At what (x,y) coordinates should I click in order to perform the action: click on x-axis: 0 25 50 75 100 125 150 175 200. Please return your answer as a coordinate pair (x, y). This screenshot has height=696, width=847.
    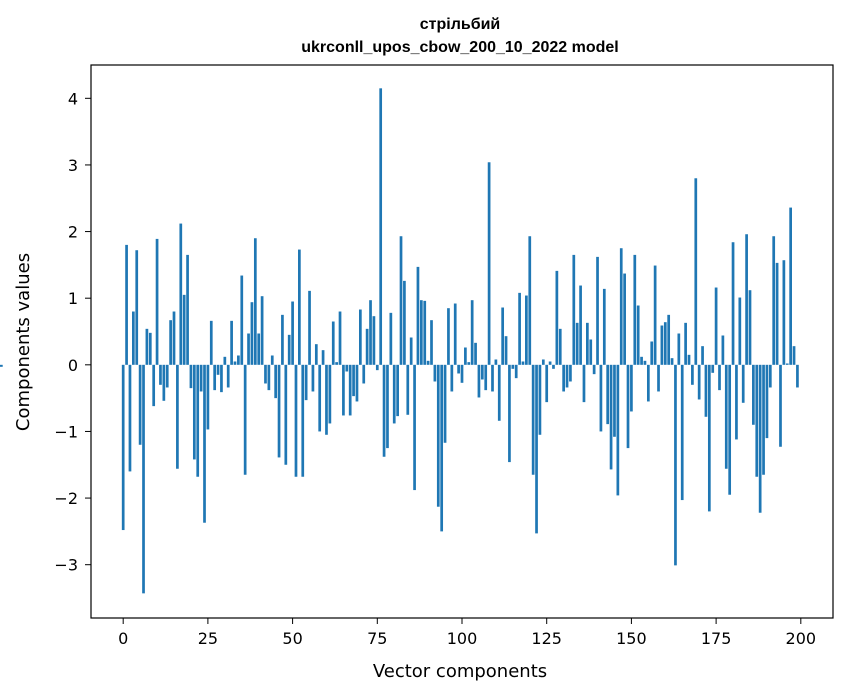
    Looking at the image, I should click on (467, 633).